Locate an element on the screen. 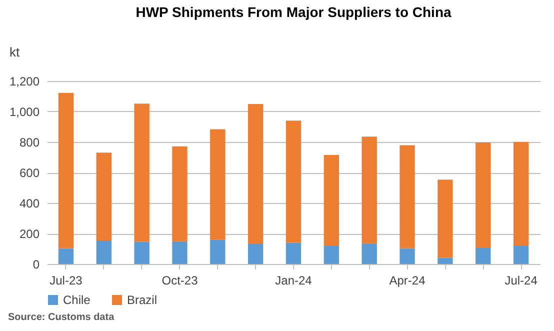  y-tick-label: 400 is located at coordinates (29, 203).